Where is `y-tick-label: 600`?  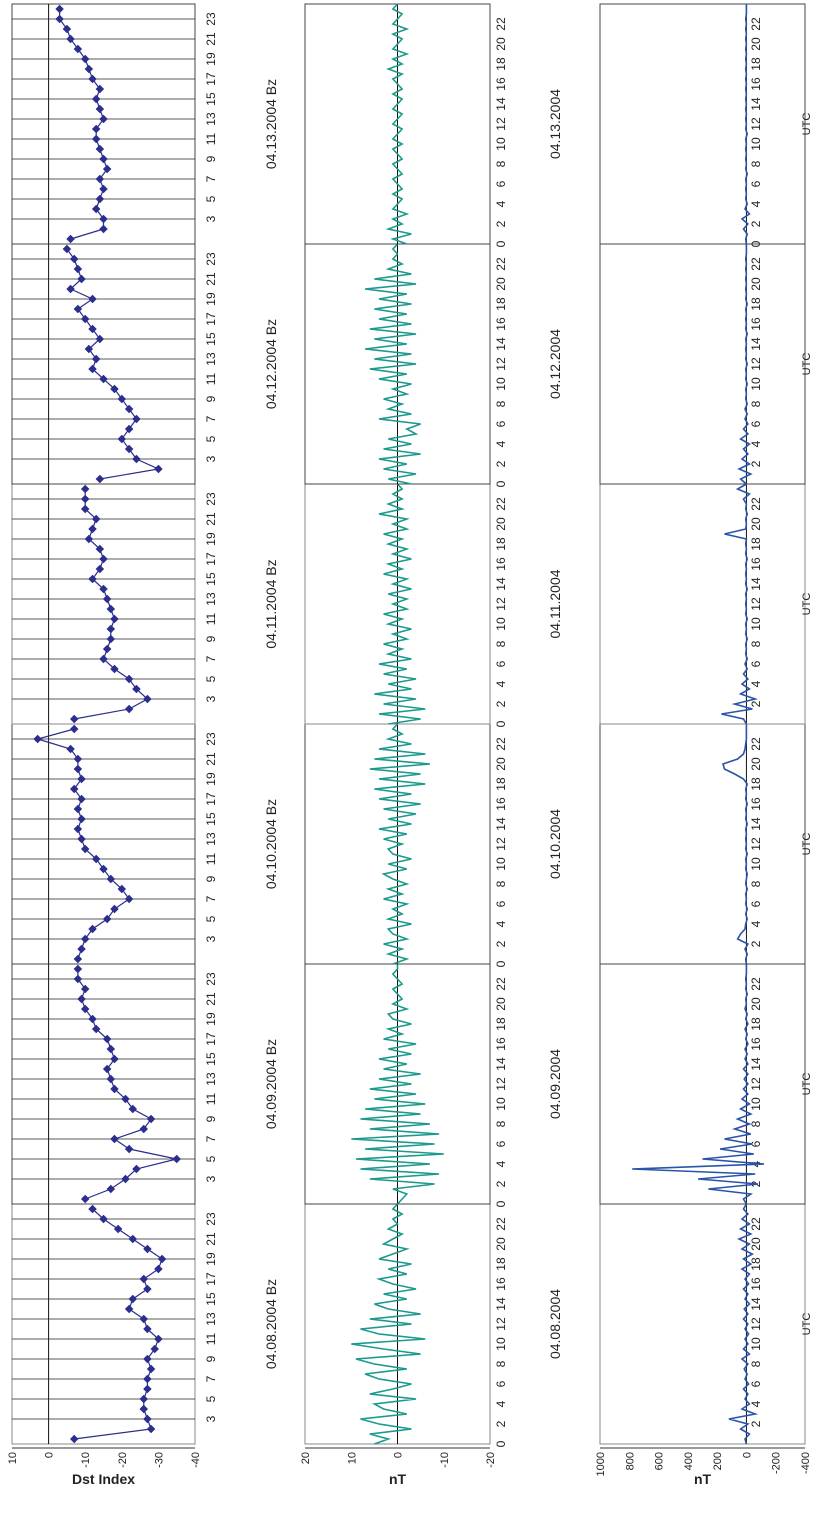
y-tick-label: 600 is located at coordinates (660, 1461).